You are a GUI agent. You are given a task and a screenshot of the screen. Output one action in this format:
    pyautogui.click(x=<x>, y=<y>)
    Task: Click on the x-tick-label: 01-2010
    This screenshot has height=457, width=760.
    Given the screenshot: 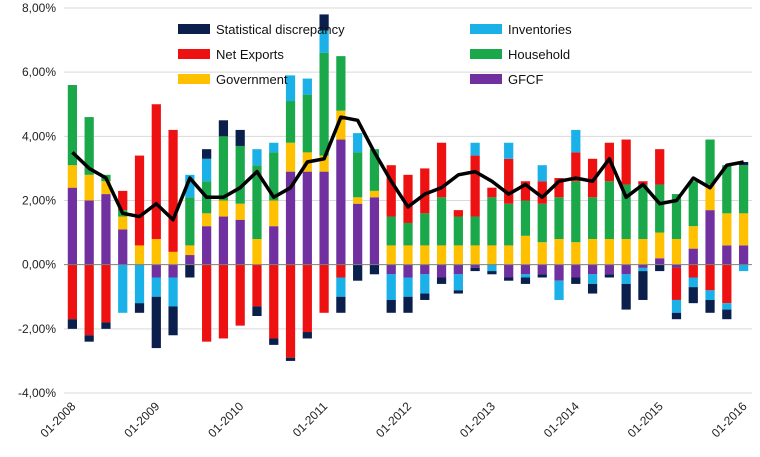 What is the action you would take?
    pyautogui.click(x=225, y=419)
    